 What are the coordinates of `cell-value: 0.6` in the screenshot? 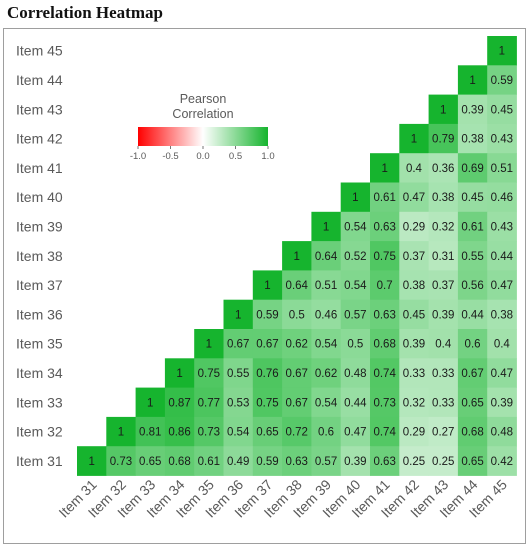 It's located at (326, 433).